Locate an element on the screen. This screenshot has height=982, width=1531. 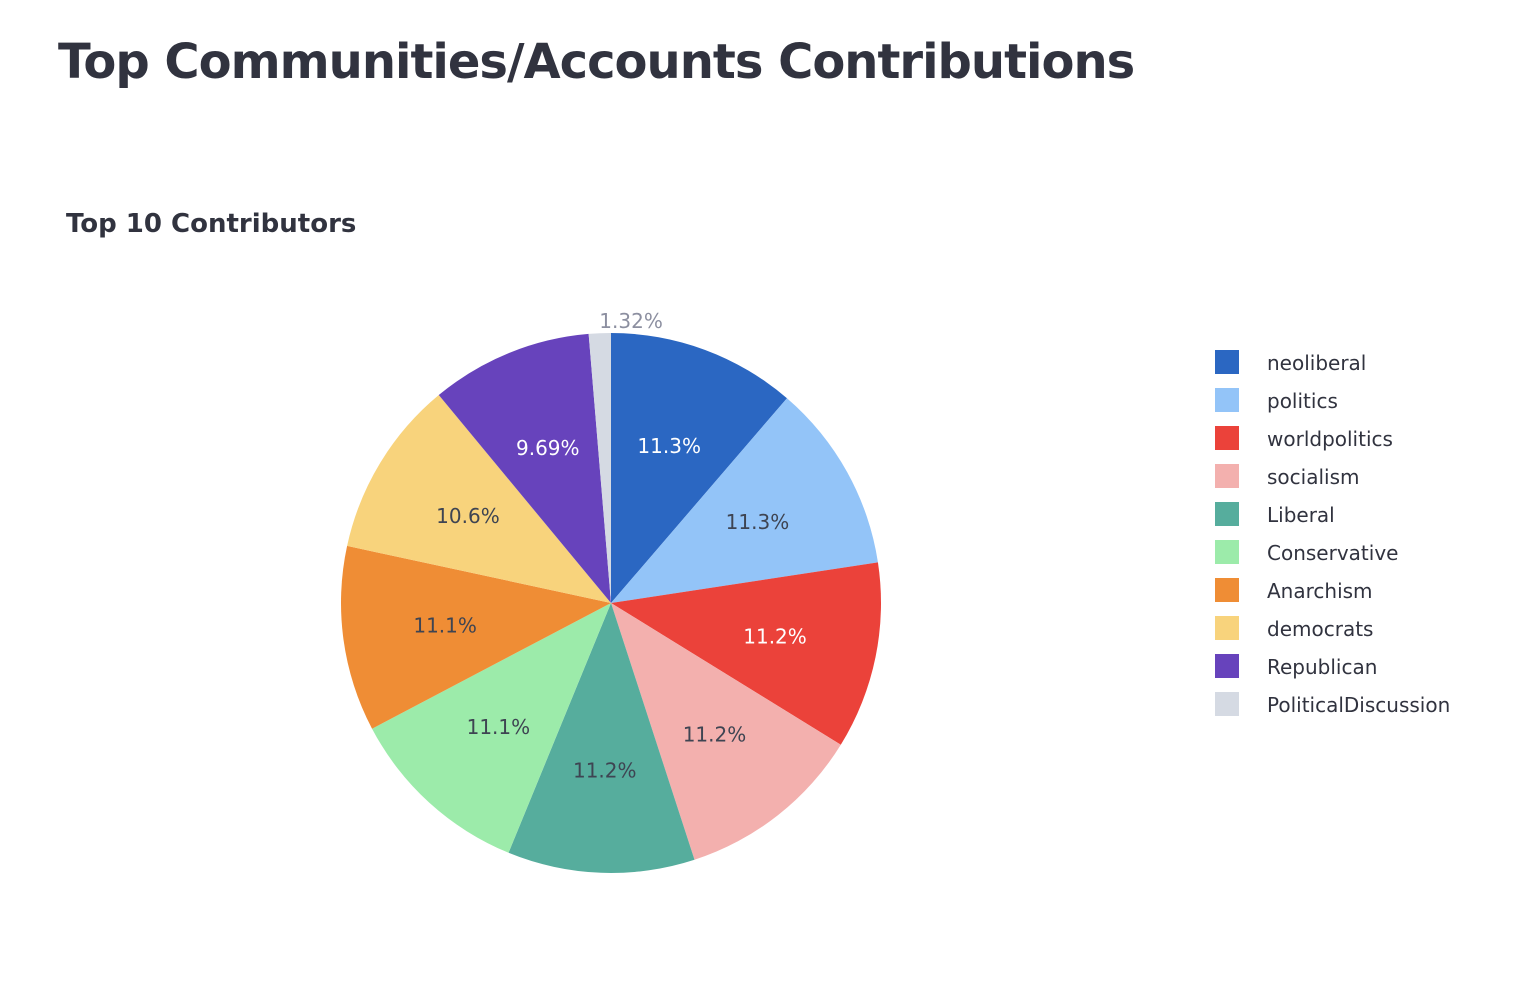
legend-label-liberal: Liberal is located at coordinates (1301, 515).